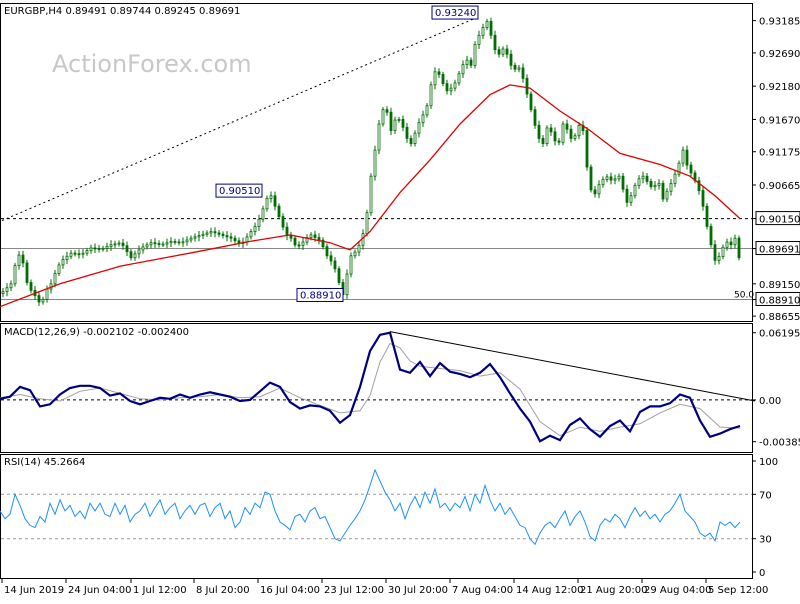 Image resolution: width=800 pixels, height=604 pixels. What do you see at coordinates (765, 495) in the screenshot?
I see `rsi-tick-70-text: 70` at bounding box center [765, 495].